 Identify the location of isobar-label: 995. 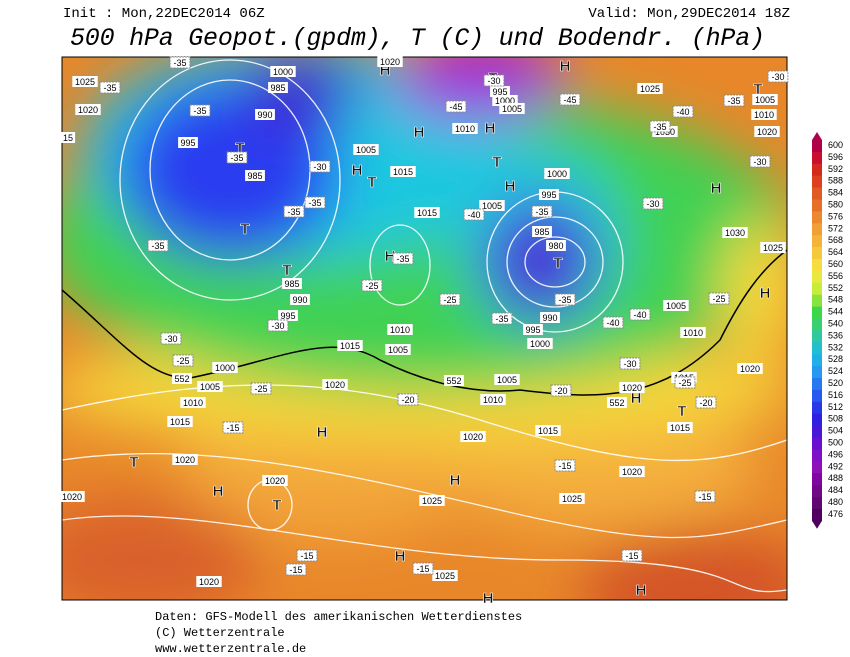
(287, 316).